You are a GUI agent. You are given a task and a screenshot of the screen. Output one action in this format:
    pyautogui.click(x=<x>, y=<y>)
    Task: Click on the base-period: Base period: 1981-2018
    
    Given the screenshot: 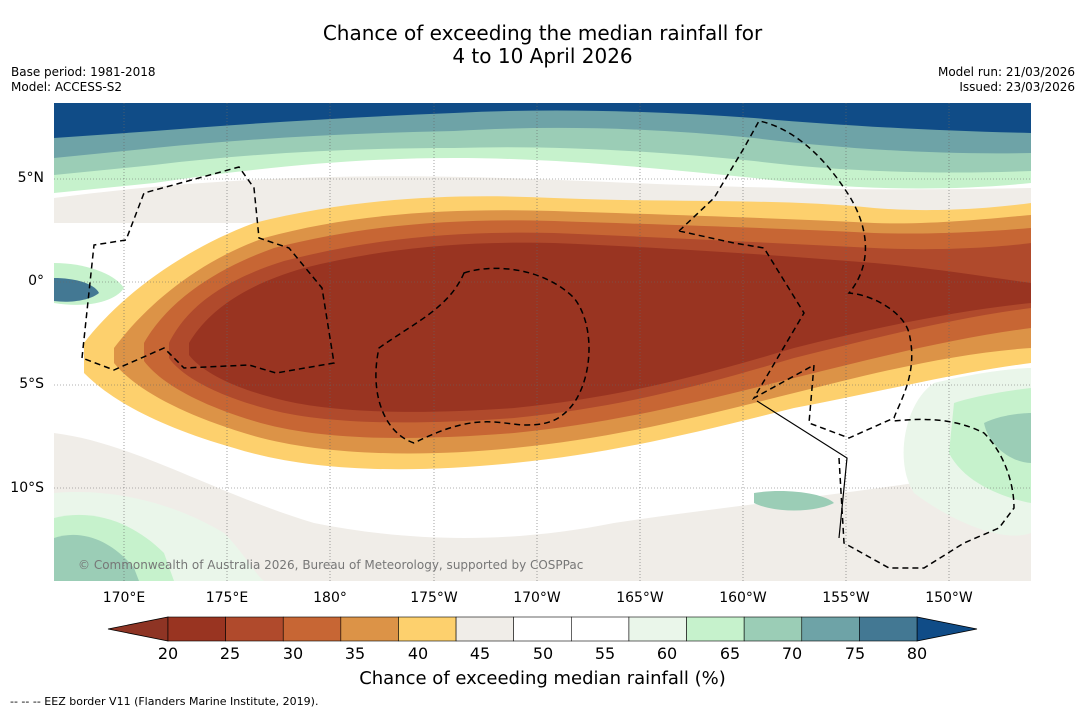 What is the action you would take?
    pyautogui.click(x=83, y=72)
    